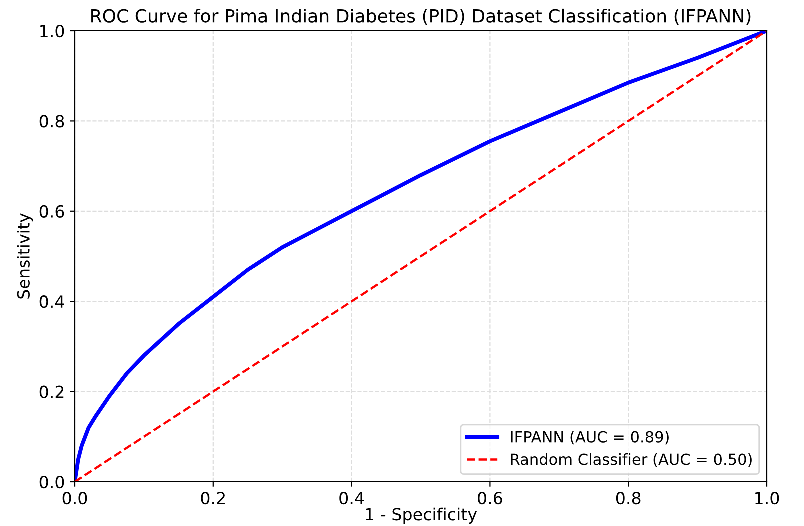 This screenshot has width=804, height=526. What do you see at coordinates (25, 256) in the screenshot?
I see `y-axis-title: Sensitivity` at bounding box center [25, 256].